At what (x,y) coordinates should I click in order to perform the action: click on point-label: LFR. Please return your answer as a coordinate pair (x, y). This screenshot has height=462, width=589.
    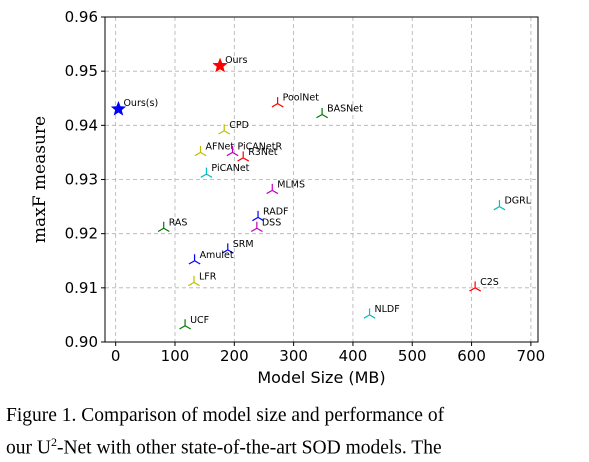
    Looking at the image, I should click on (208, 276).